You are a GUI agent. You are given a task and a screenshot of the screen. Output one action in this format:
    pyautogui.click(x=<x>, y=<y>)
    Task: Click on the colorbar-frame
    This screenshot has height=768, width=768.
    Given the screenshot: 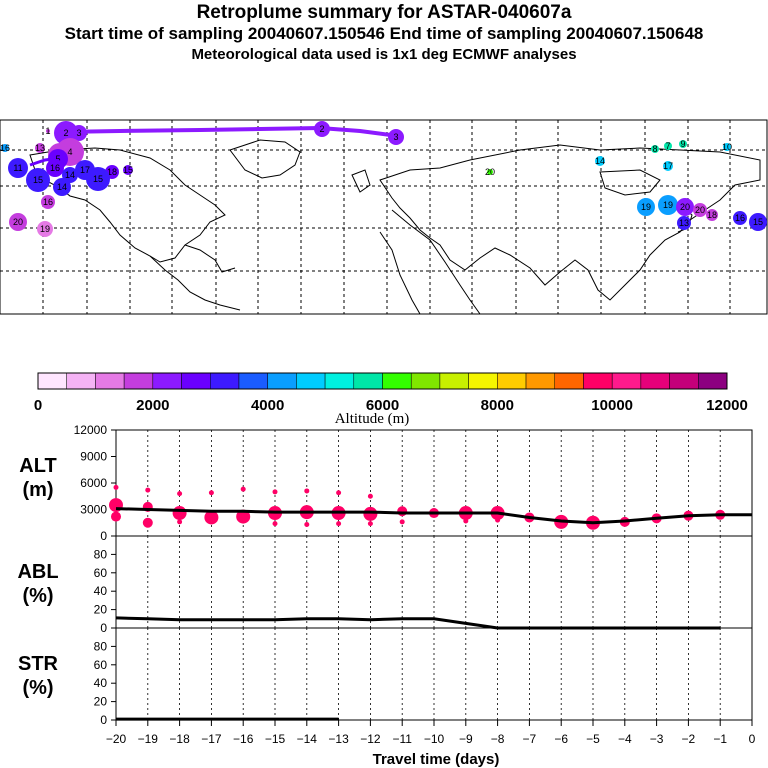 What is the action you would take?
    pyautogui.click(x=382, y=381)
    